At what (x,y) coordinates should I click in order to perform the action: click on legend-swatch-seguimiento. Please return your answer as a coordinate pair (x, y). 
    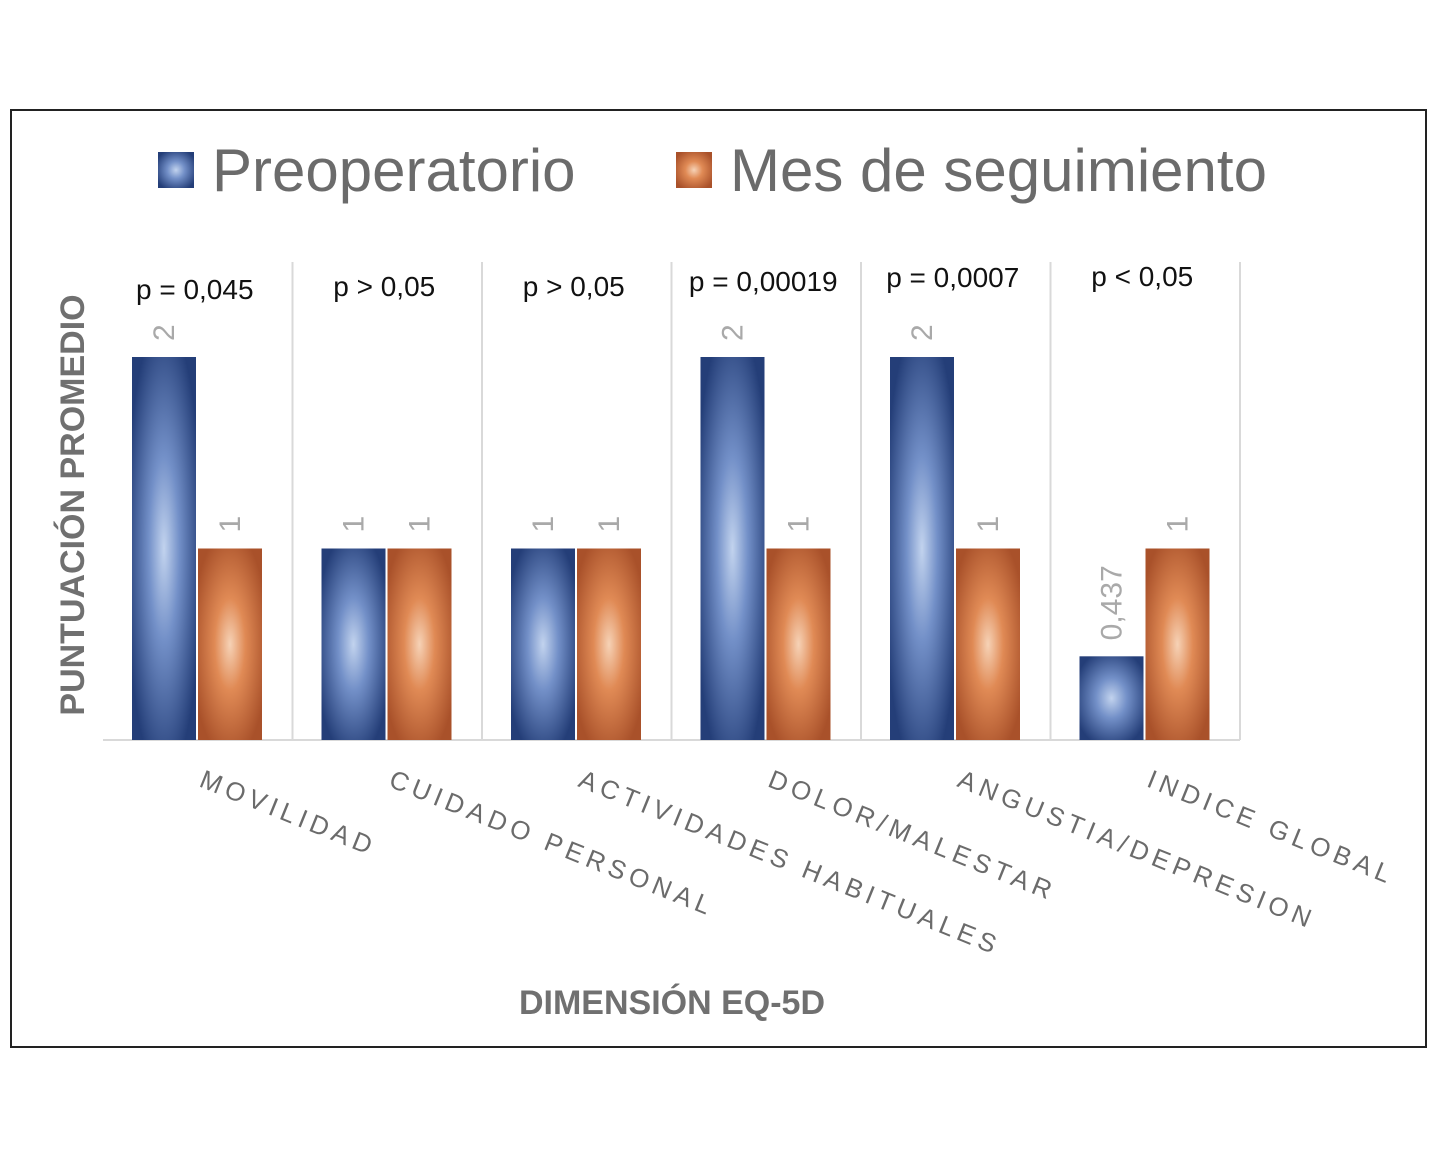
    Looking at the image, I should click on (694, 170).